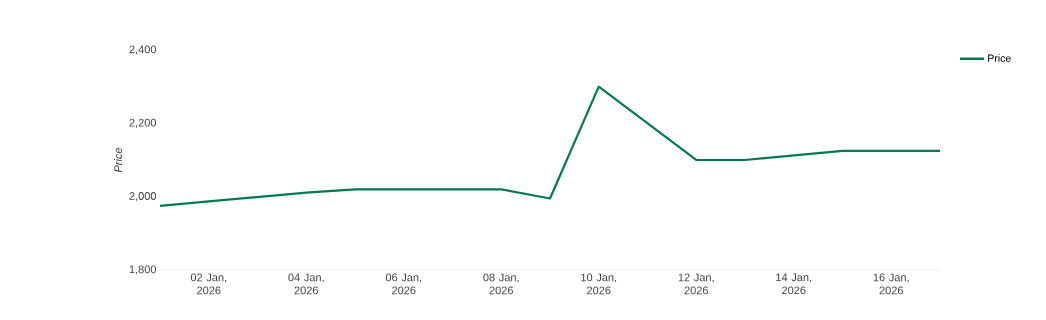  What do you see at coordinates (696, 284) in the screenshot?
I see `x-tick-label: 12 Jan, 2026` at bounding box center [696, 284].